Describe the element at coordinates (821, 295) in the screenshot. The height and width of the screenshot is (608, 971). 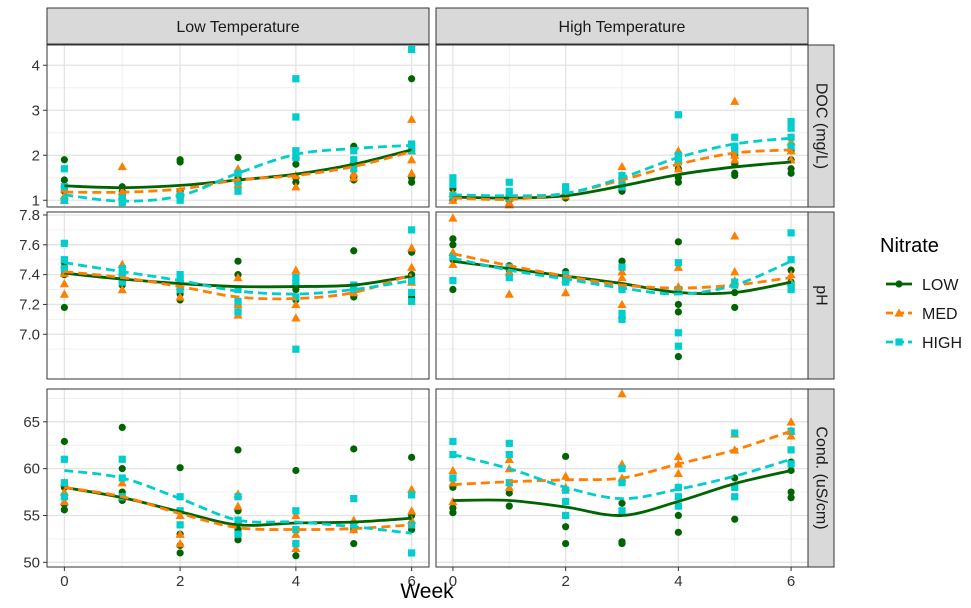
I see `row-strip: pH` at that location.